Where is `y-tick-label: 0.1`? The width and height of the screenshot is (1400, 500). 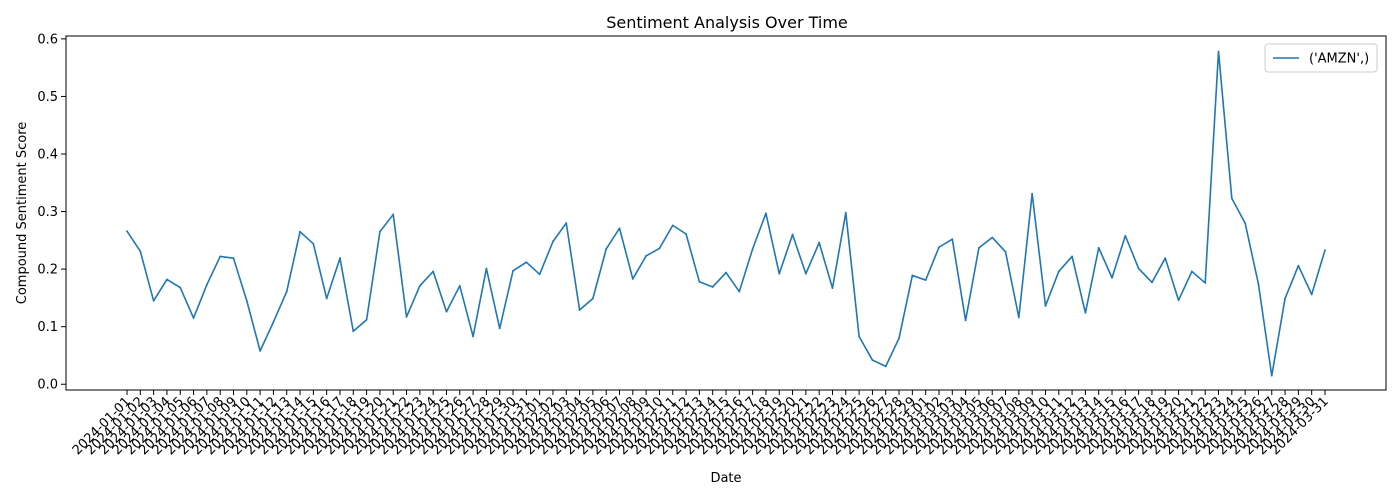 y-tick-label: 0.1 is located at coordinates (47, 327).